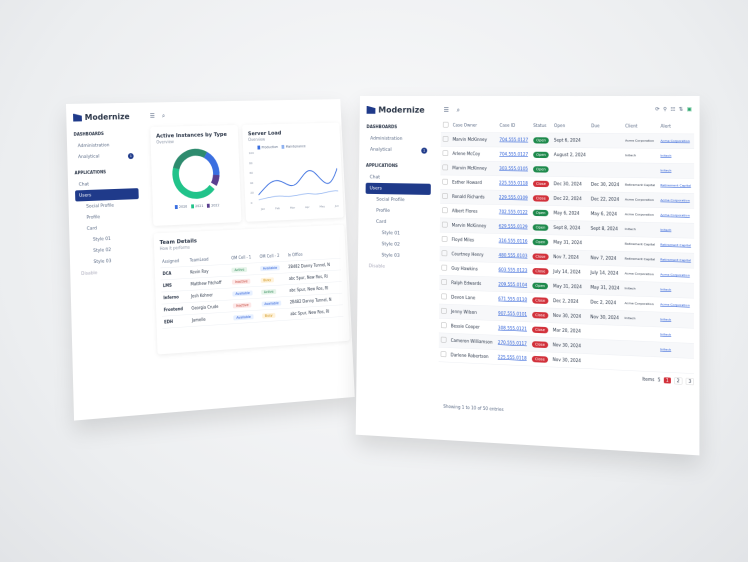 Image resolution: width=748 pixels, height=562 pixels. Describe the element at coordinates (386, 139) in the screenshot. I see `nav-item: Administration` at that location.